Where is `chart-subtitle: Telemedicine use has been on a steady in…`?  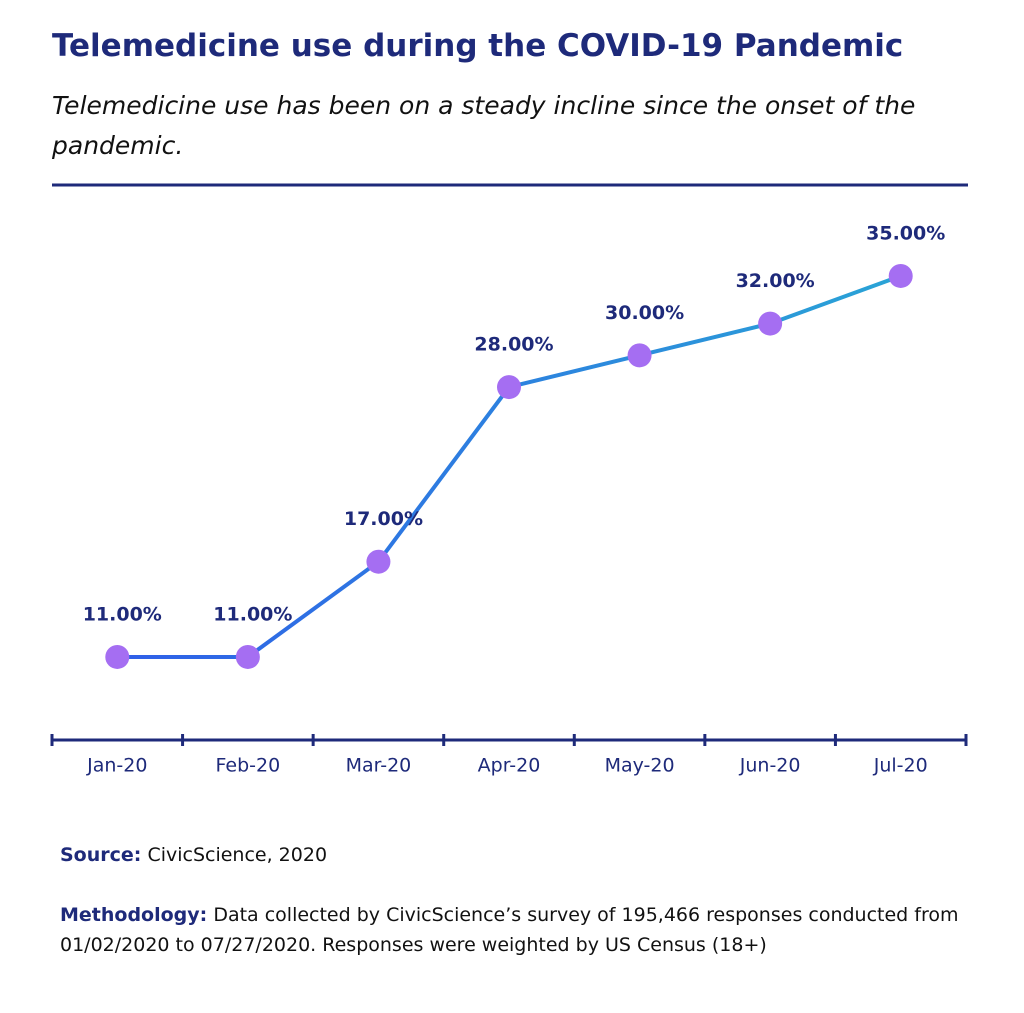 chart-subtitle: Telemedicine use has been on a steady in… is located at coordinates (484, 125).